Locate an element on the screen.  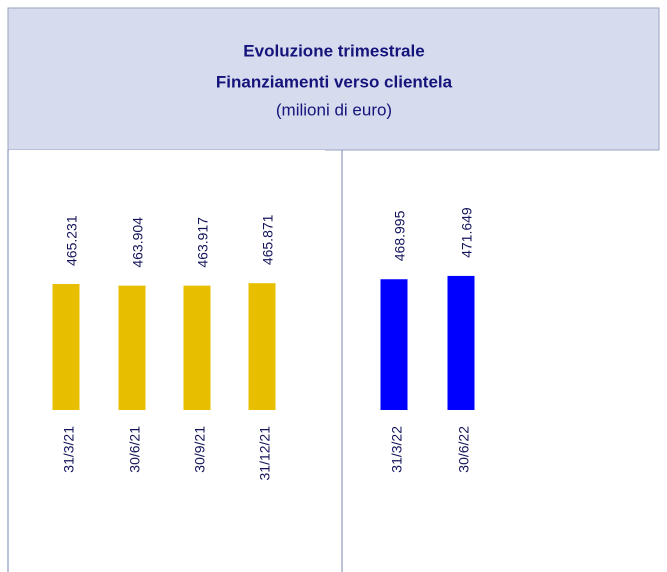
value-label: 465.871 is located at coordinates (268, 239).